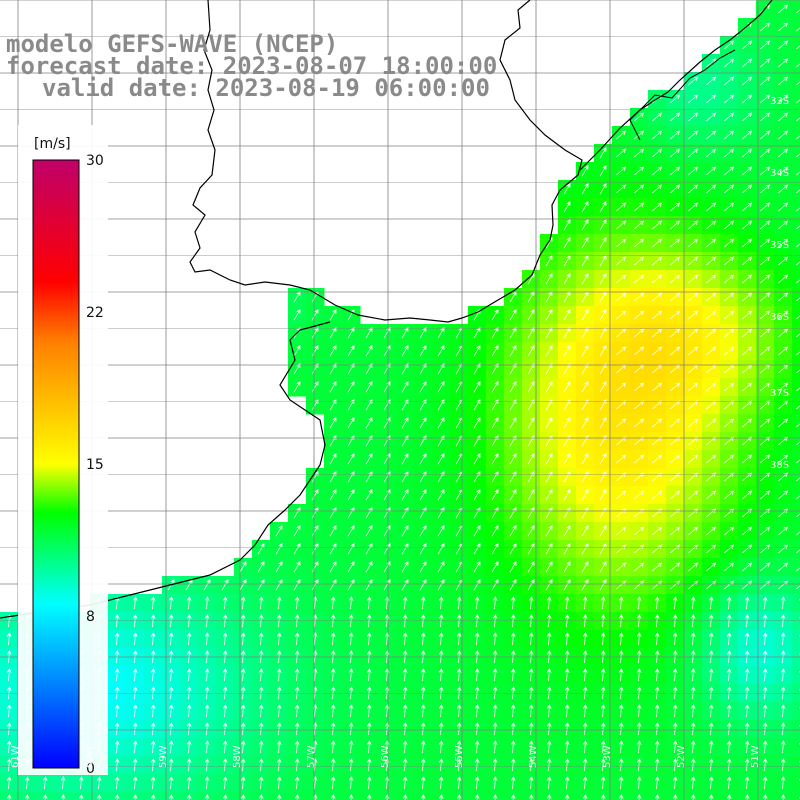 Image resolution: width=800 pixels, height=800 pixels. I want to click on lagoon-shore, so click(682, 95).